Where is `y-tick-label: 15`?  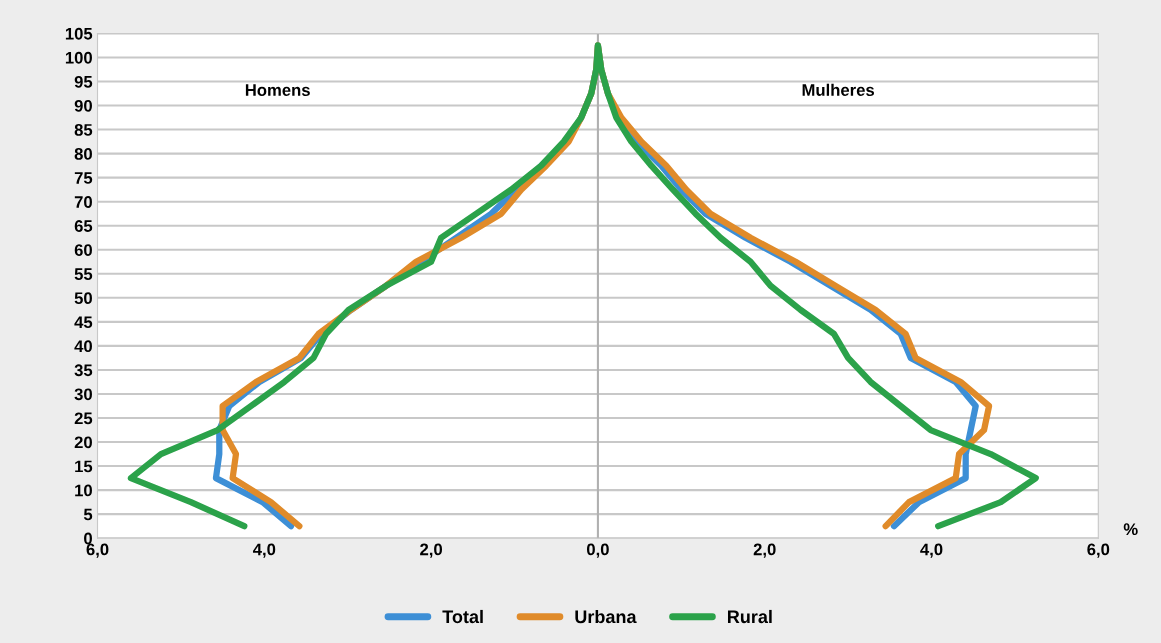 y-tick-label: 15 is located at coordinates (84, 466).